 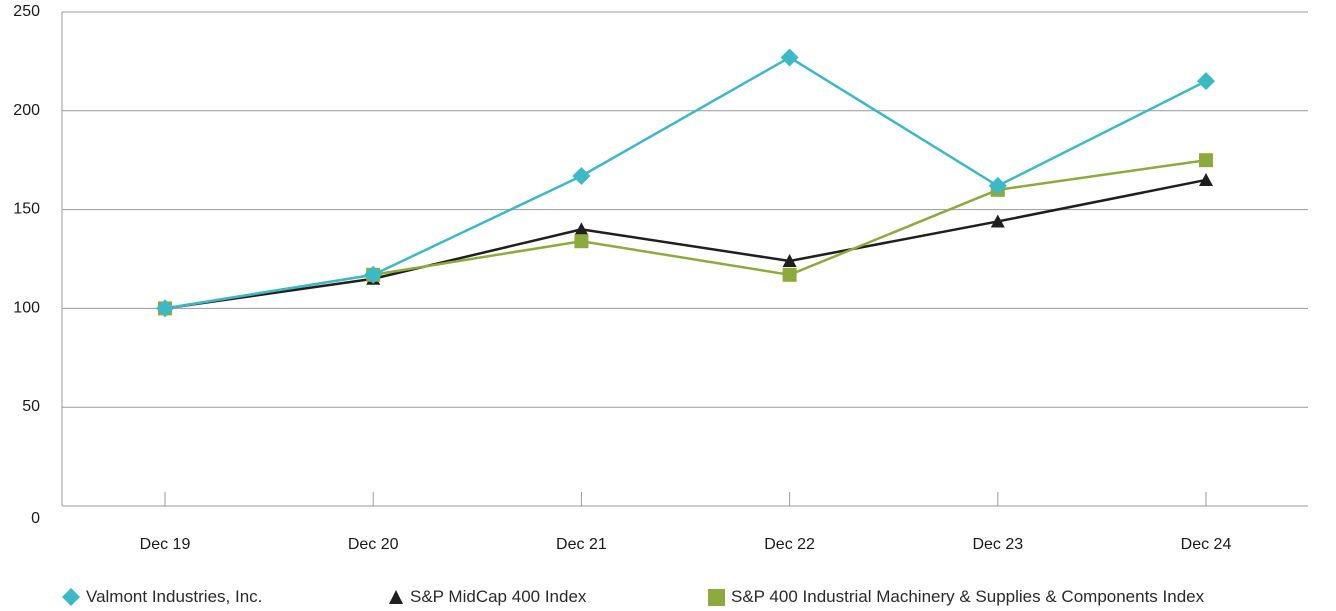 I want to click on y-tick-label: 50, so click(x=31, y=406).